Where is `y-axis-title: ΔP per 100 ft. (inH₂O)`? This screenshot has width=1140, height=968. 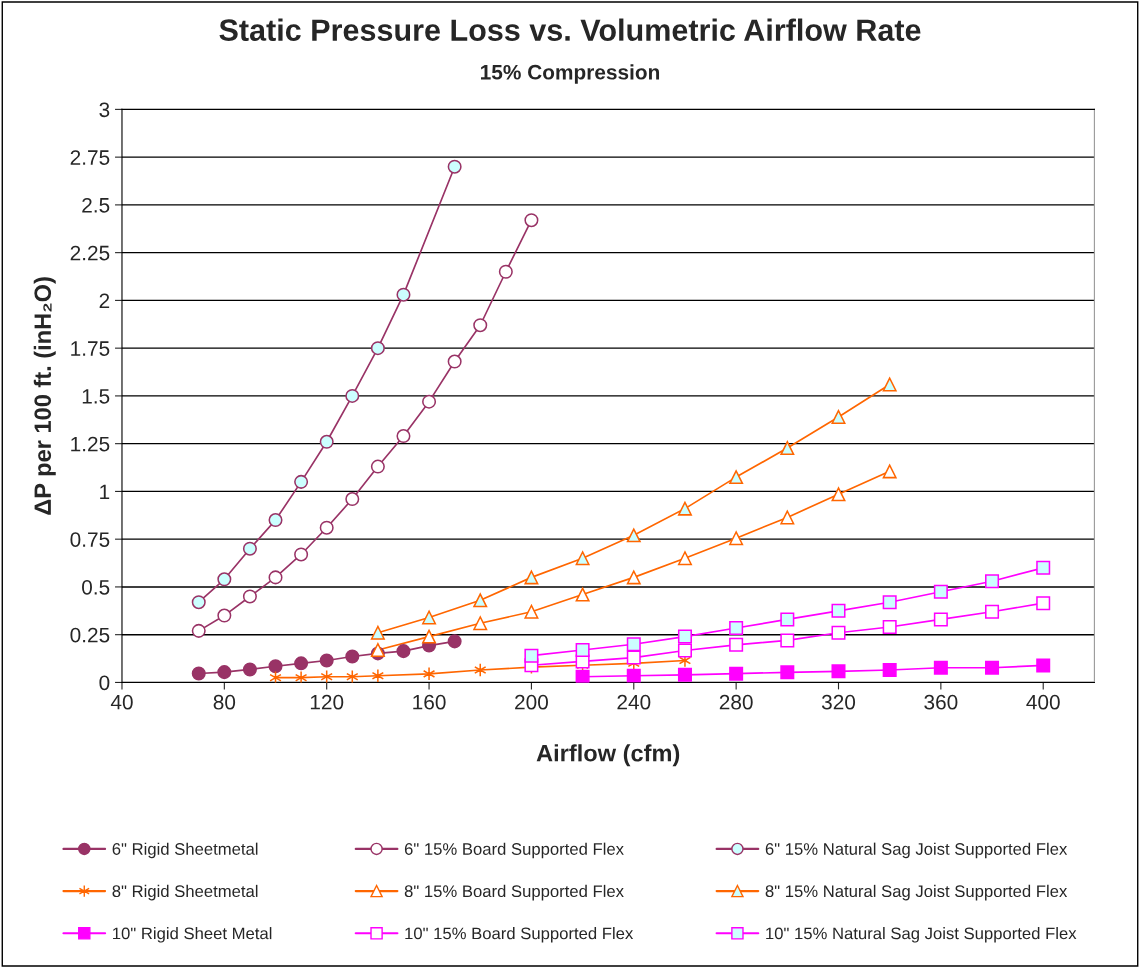
y-axis-title: ΔP per 100 ft. (inH₂O) is located at coordinates (44, 396).